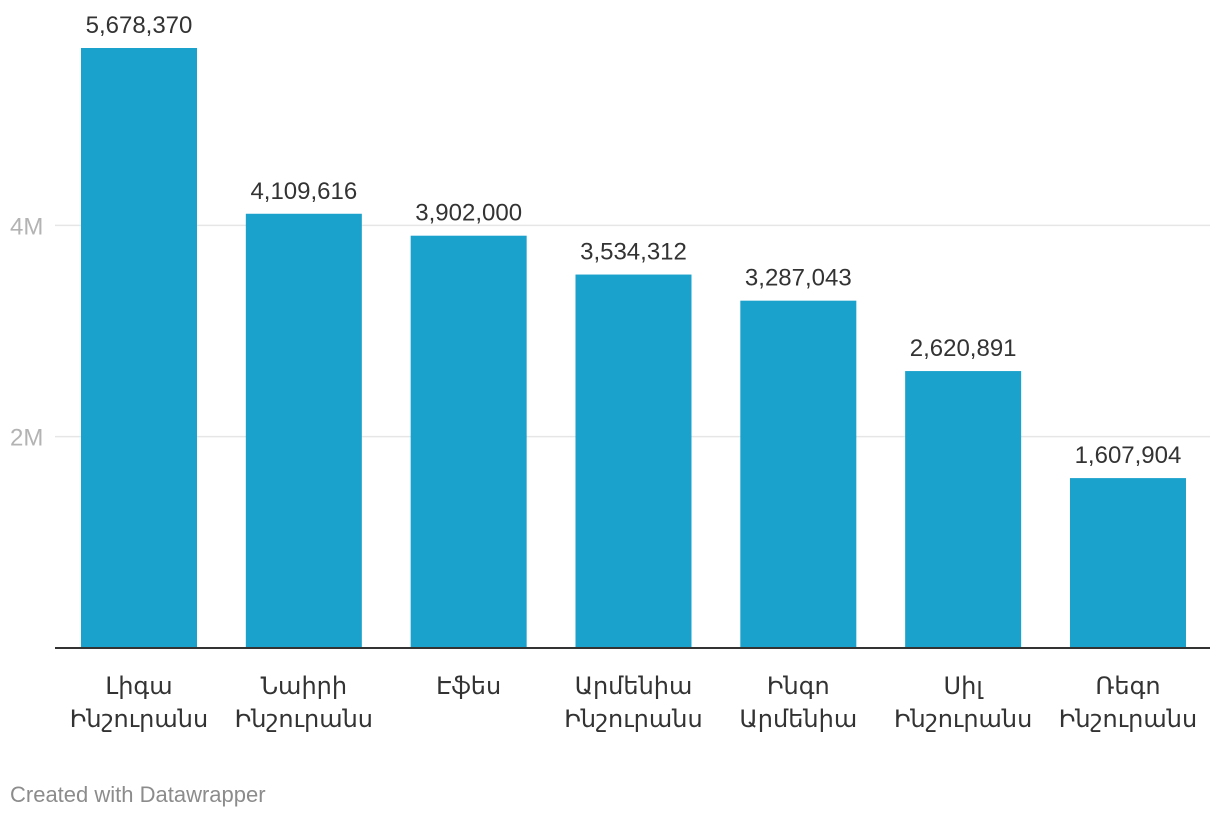 This screenshot has width=1220, height=818. Describe the element at coordinates (303, 191) in the screenshot. I see `bar-value-label: 4,109,616` at that location.